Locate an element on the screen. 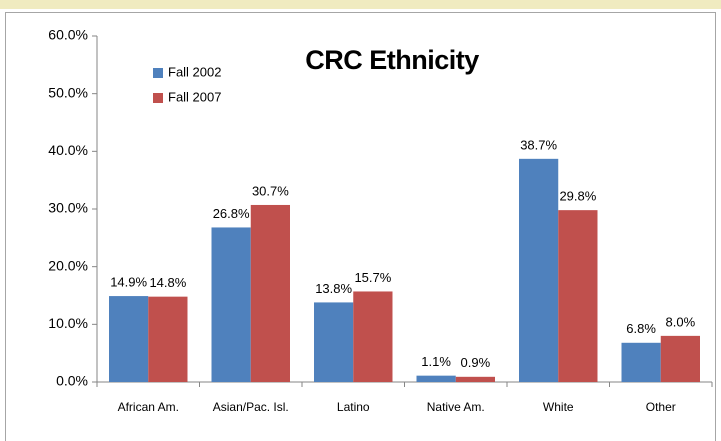  value-label: 13.8% is located at coordinates (333, 288).